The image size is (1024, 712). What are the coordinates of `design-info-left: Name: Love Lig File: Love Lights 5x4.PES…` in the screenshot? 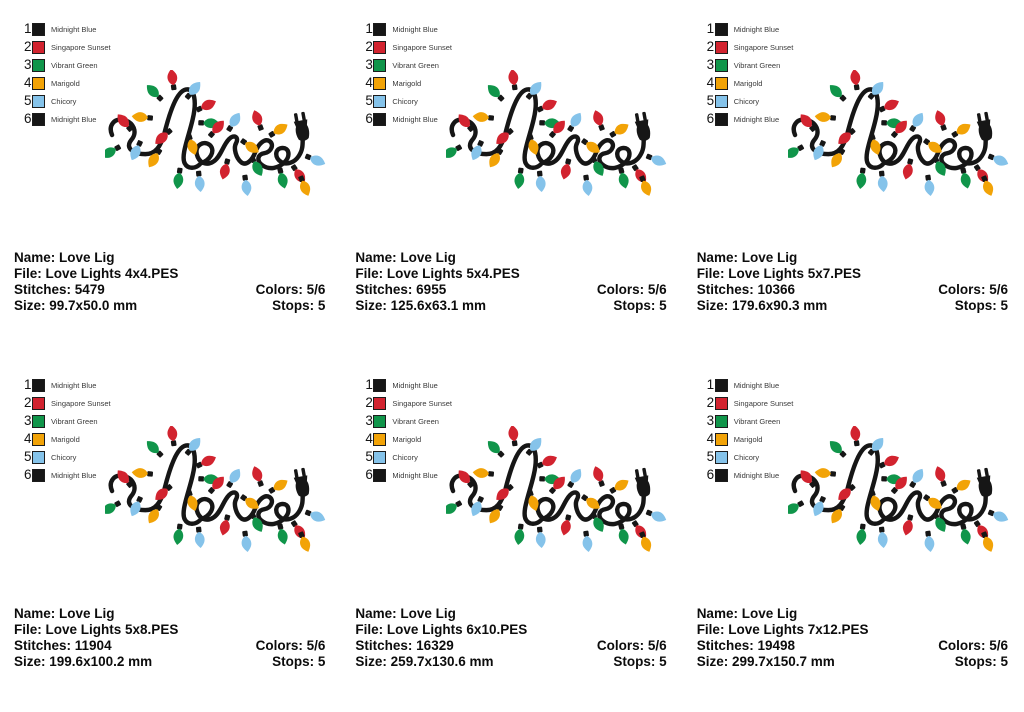 It's located at (510, 282).